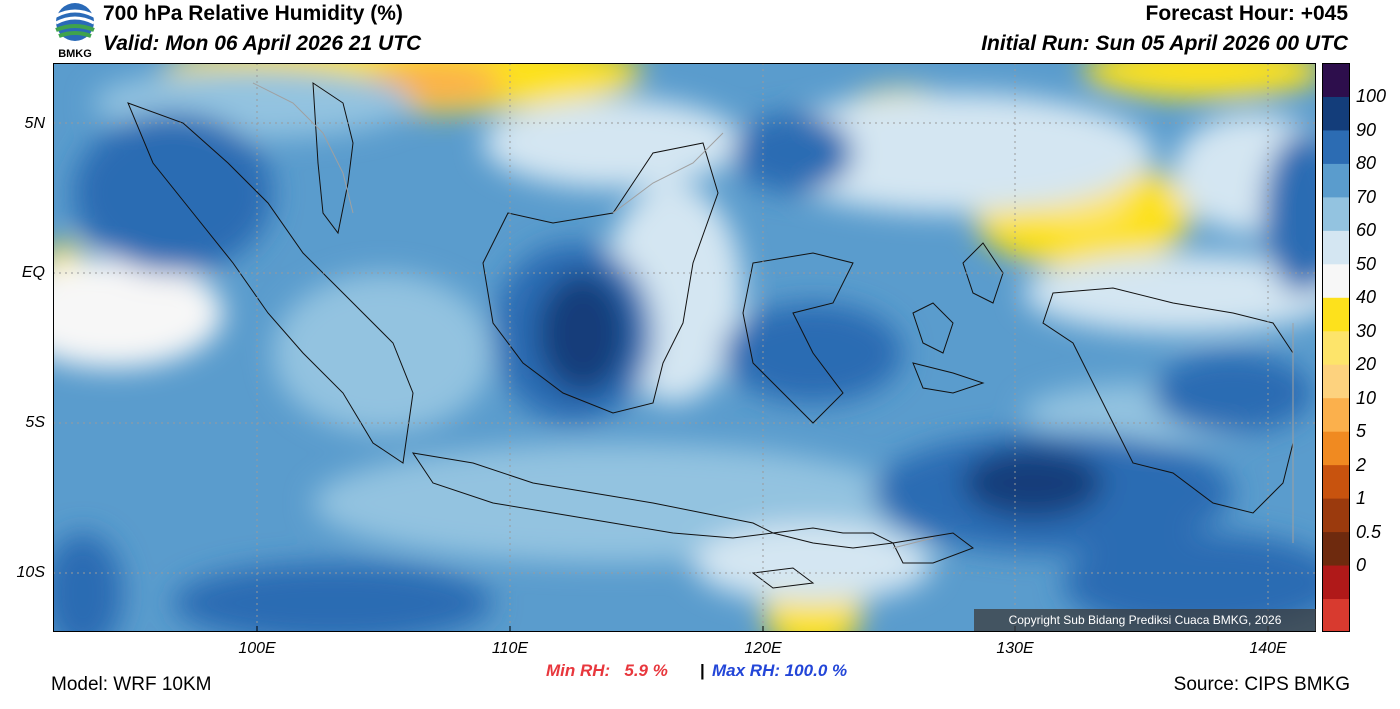 This screenshot has height=709, width=1400. Describe the element at coordinates (1361, 464) in the screenshot. I see `colorbar-label: 2` at that location.